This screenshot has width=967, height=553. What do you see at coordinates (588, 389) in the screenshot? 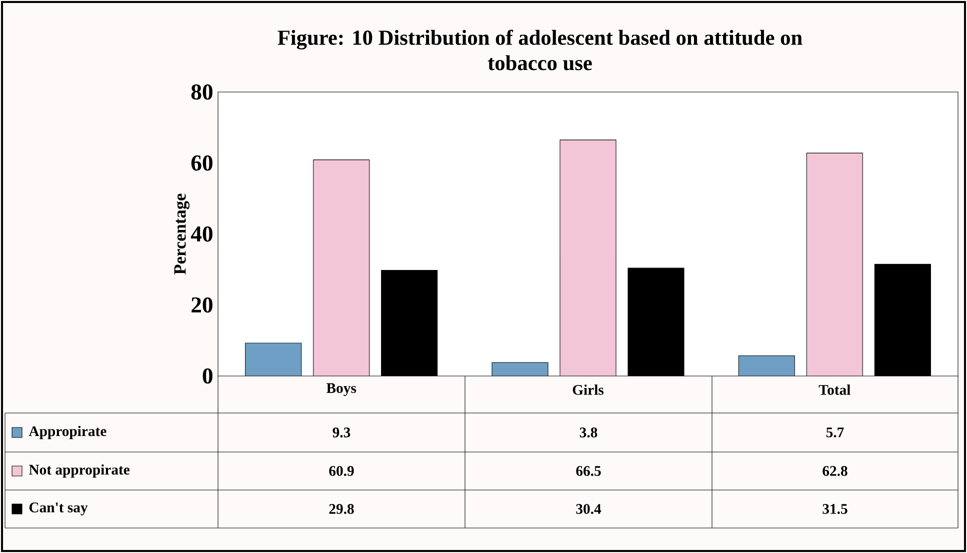
I see `x-tick-label: Girls` at bounding box center [588, 389].